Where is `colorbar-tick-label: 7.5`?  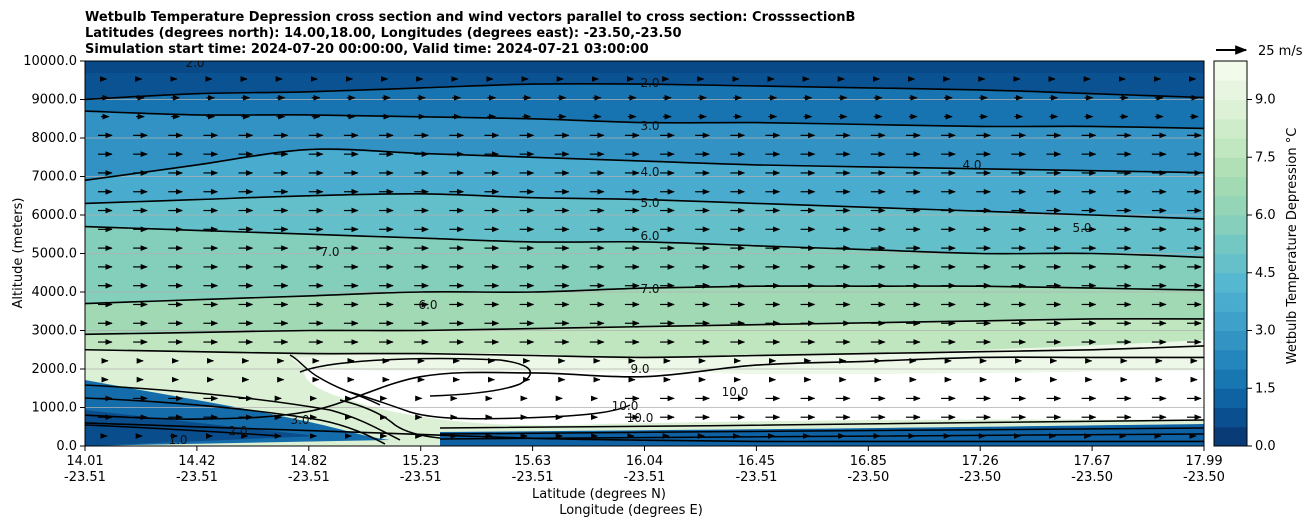 colorbar-tick-label: 7.5 is located at coordinates (1265, 157).